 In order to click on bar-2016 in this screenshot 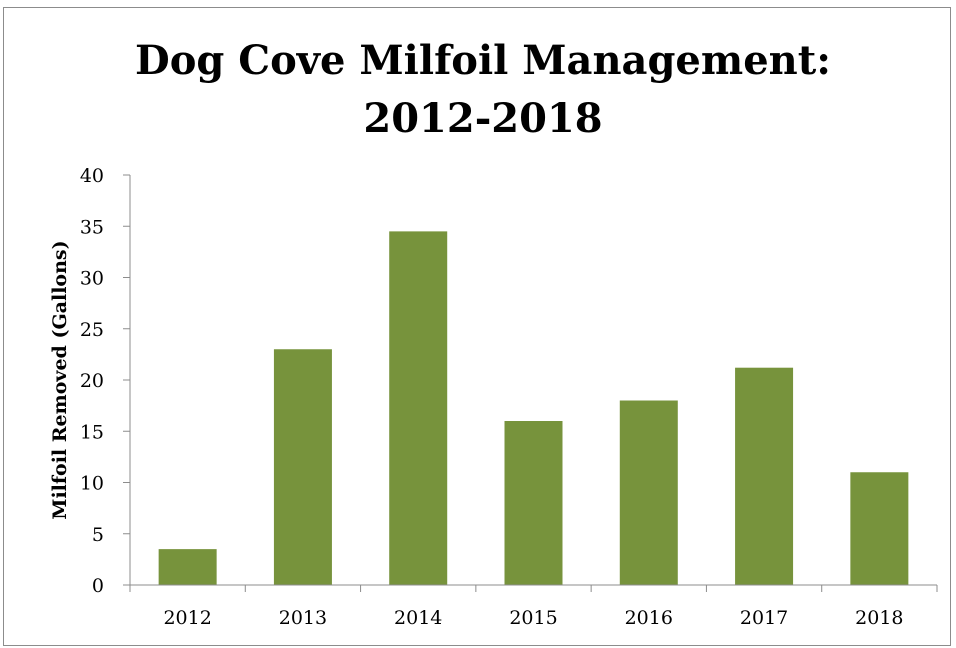, I will do `click(648, 492)`.